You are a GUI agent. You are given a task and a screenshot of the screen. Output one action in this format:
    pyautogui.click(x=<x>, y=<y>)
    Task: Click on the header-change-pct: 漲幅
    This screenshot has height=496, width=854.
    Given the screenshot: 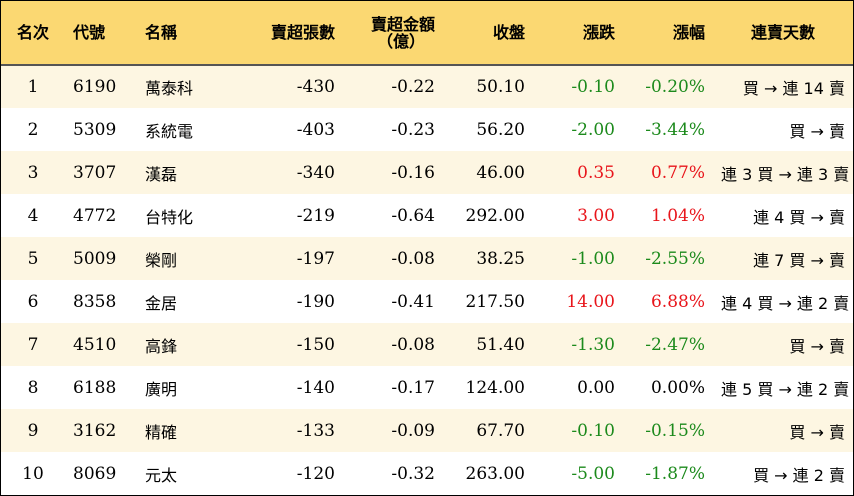 What is the action you would take?
    pyautogui.click(x=668, y=33)
    